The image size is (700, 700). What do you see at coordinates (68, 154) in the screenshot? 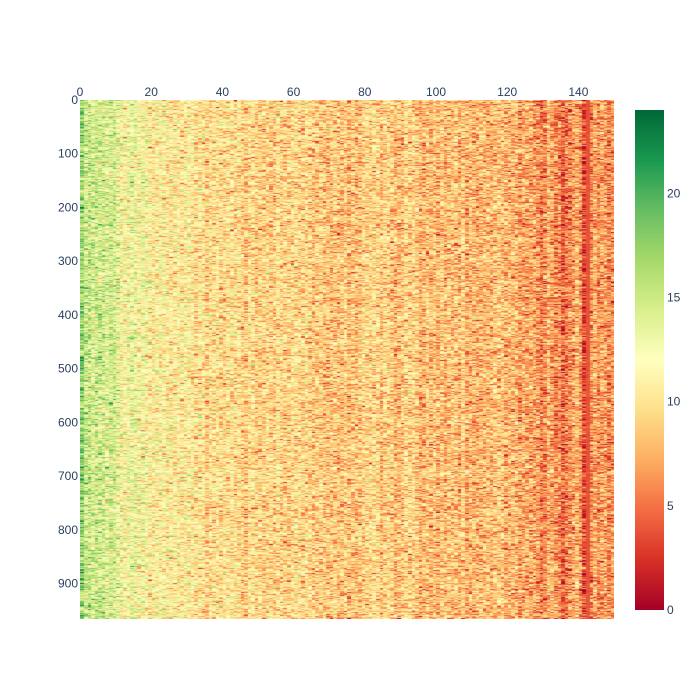
I see `y-tick-label: 100` at bounding box center [68, 154].